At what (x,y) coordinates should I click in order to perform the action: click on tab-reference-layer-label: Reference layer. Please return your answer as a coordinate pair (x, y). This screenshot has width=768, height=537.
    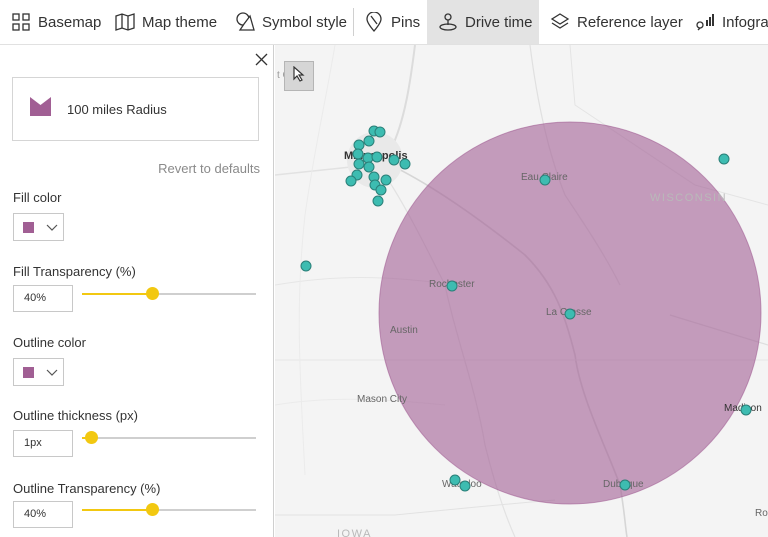
    Looking at the image, I should click on (630, 22).